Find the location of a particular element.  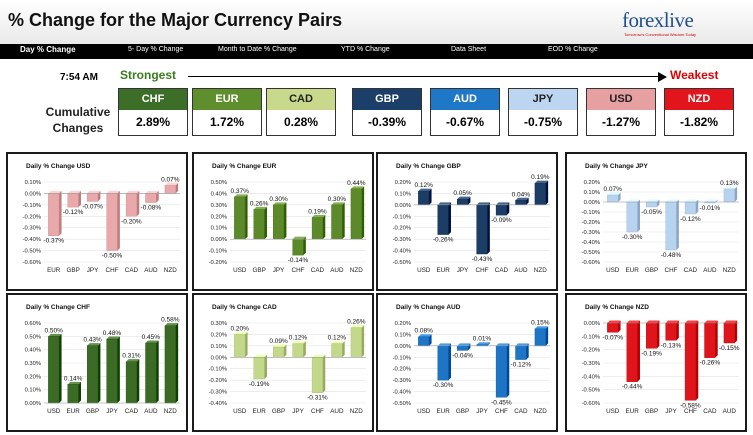

data-label: -0.01% is located at coordinates (710, 208).